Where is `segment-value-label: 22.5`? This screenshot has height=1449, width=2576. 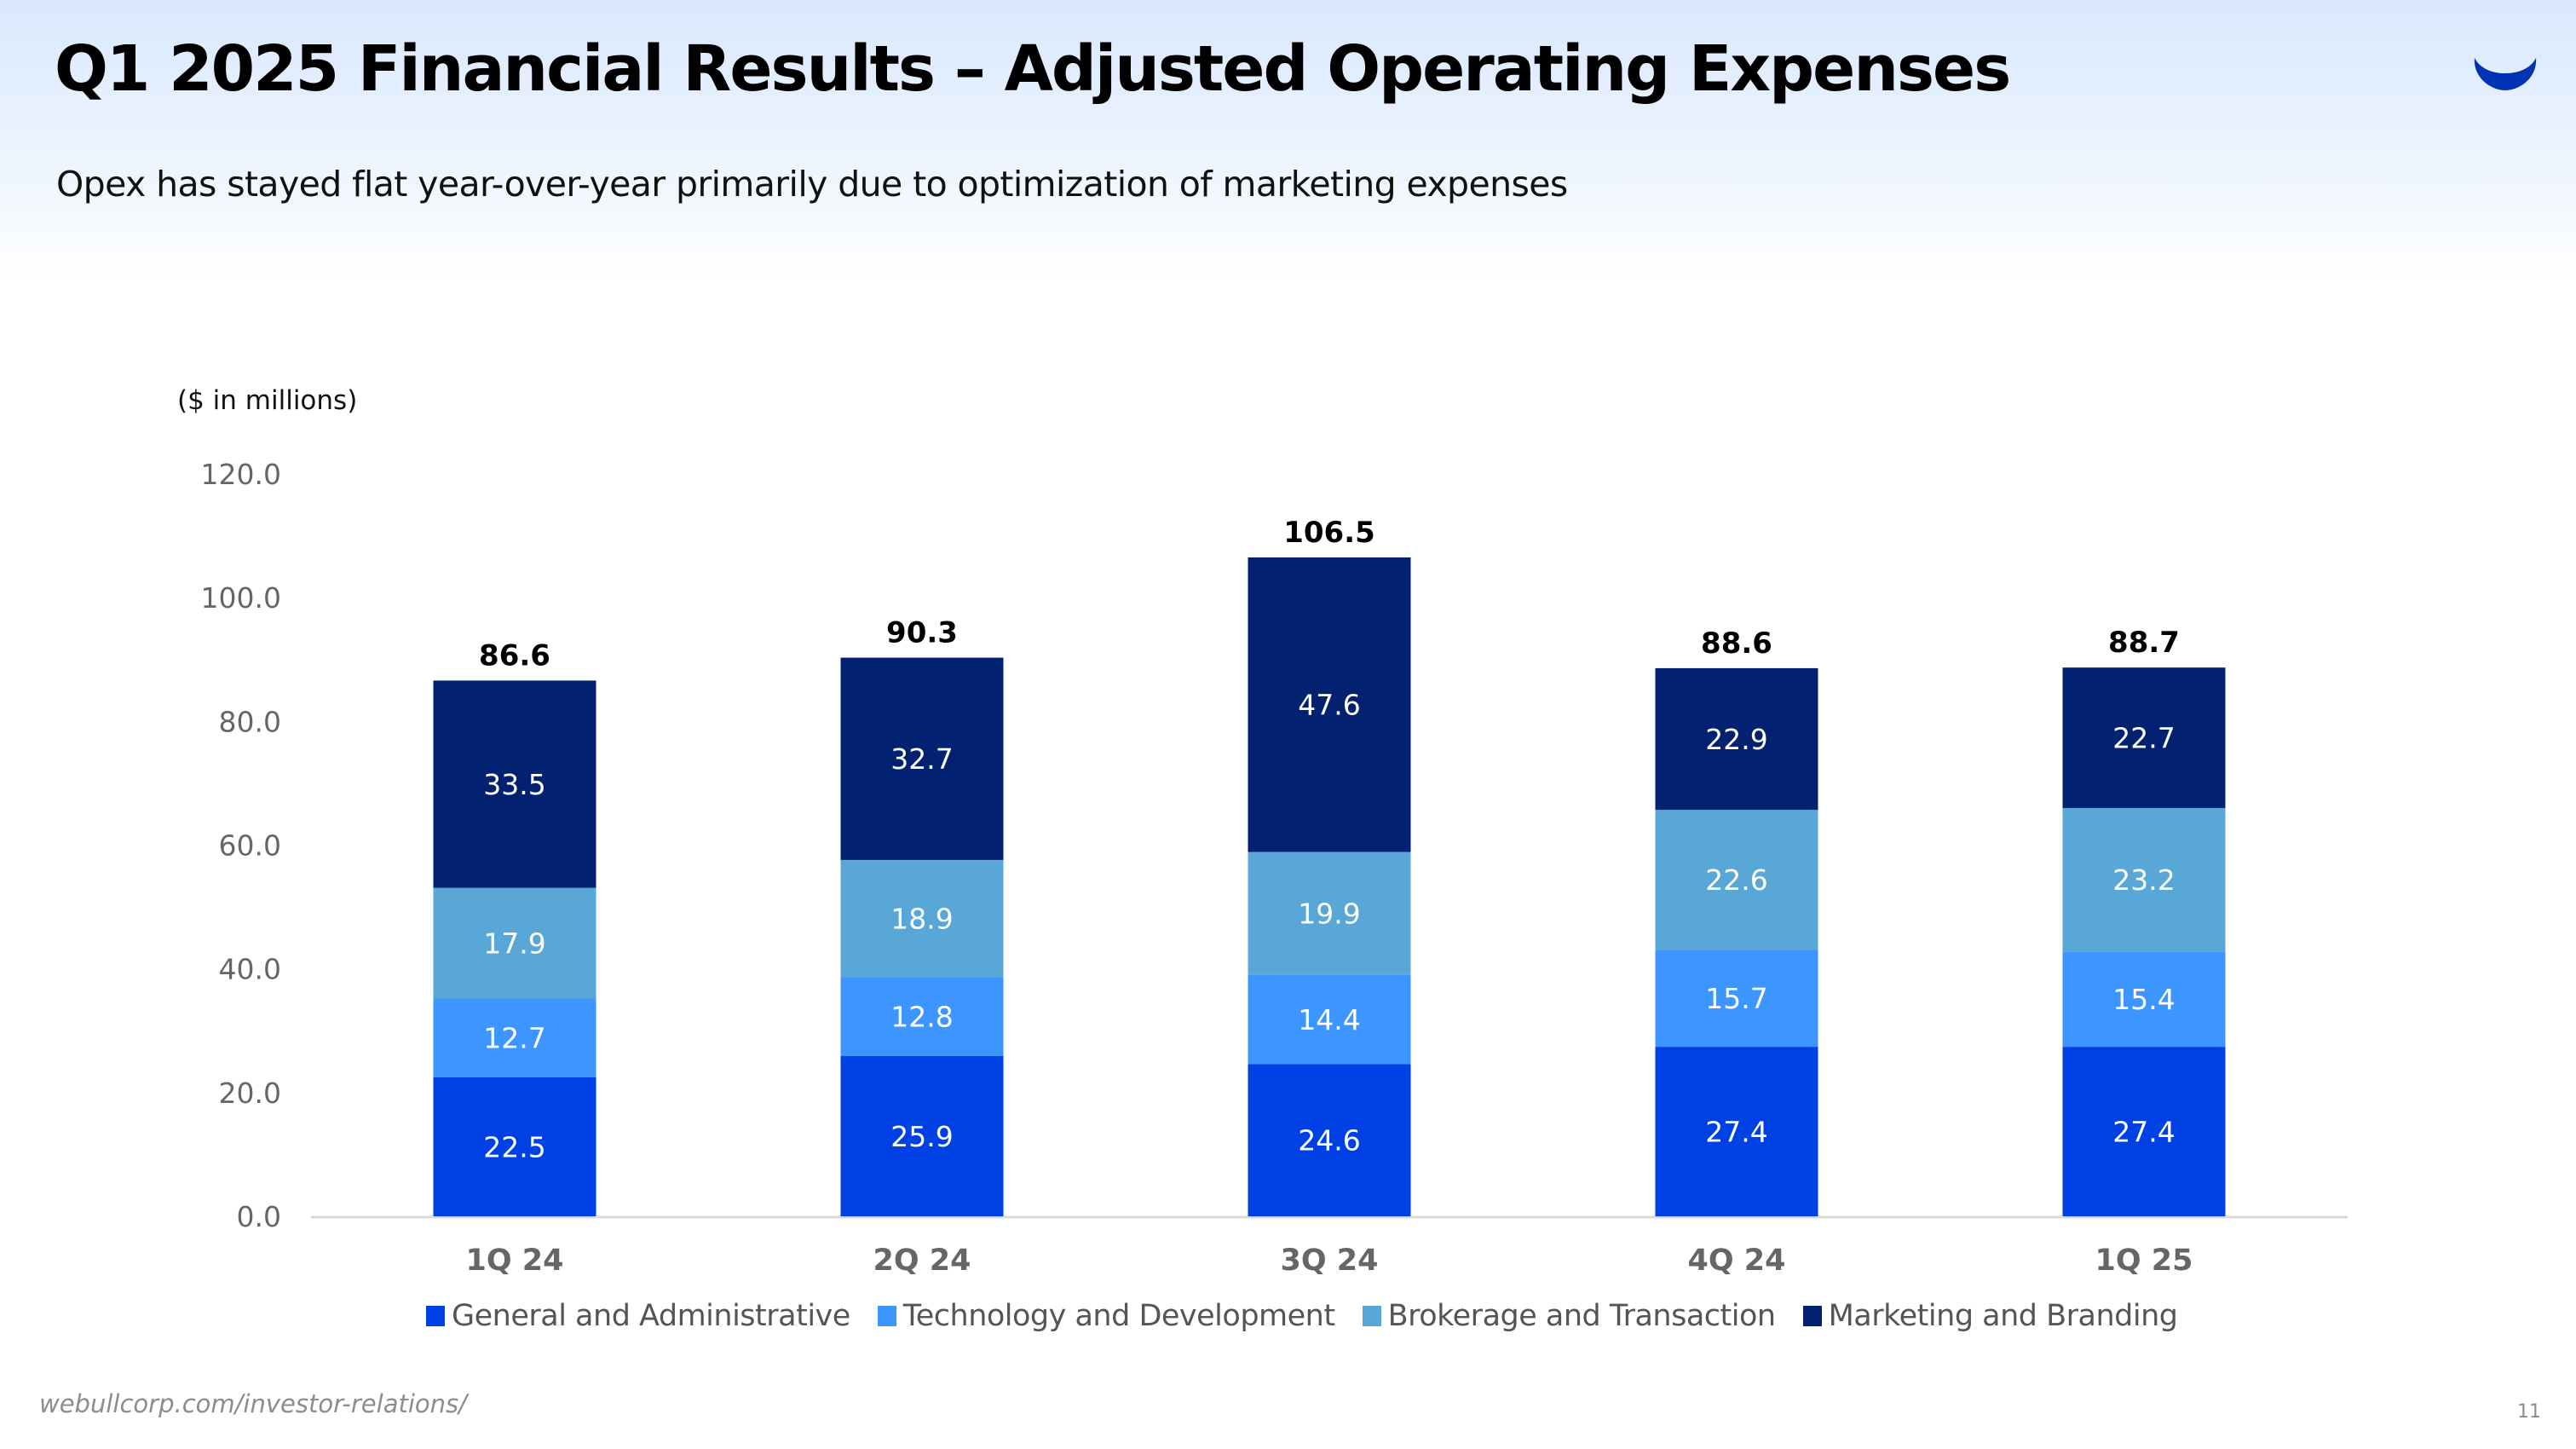 segment-value-label: 22.5 is located at coordinates (514, 1146).